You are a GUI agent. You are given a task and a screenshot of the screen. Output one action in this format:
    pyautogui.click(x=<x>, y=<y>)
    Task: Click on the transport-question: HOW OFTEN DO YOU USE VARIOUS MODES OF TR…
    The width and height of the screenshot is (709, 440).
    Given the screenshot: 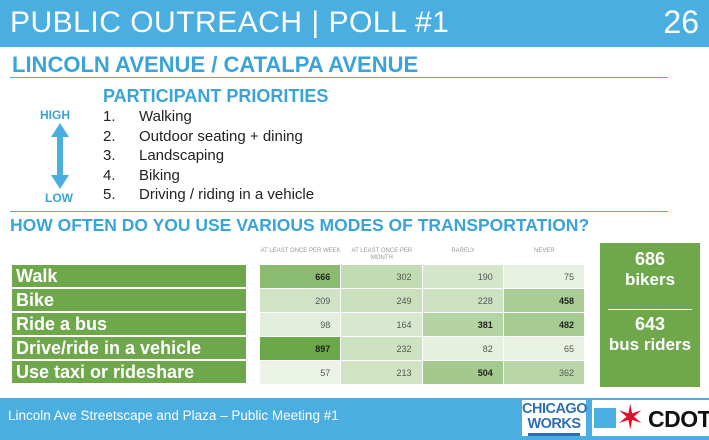 What is the action you would take?
    pyautogui.click(x=300, y=225)
    